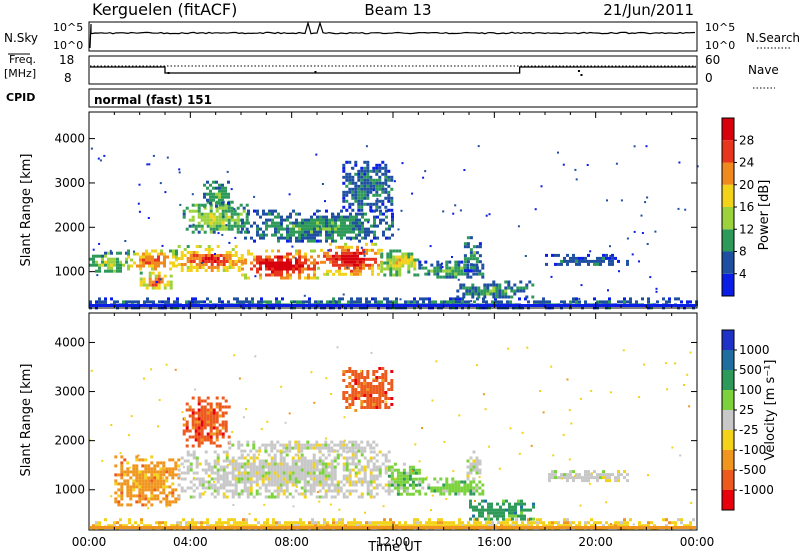  Describe the element at coordinates (720, 27) in the screenshot. I see `noise-right-tick-top: 10^5` at that location.